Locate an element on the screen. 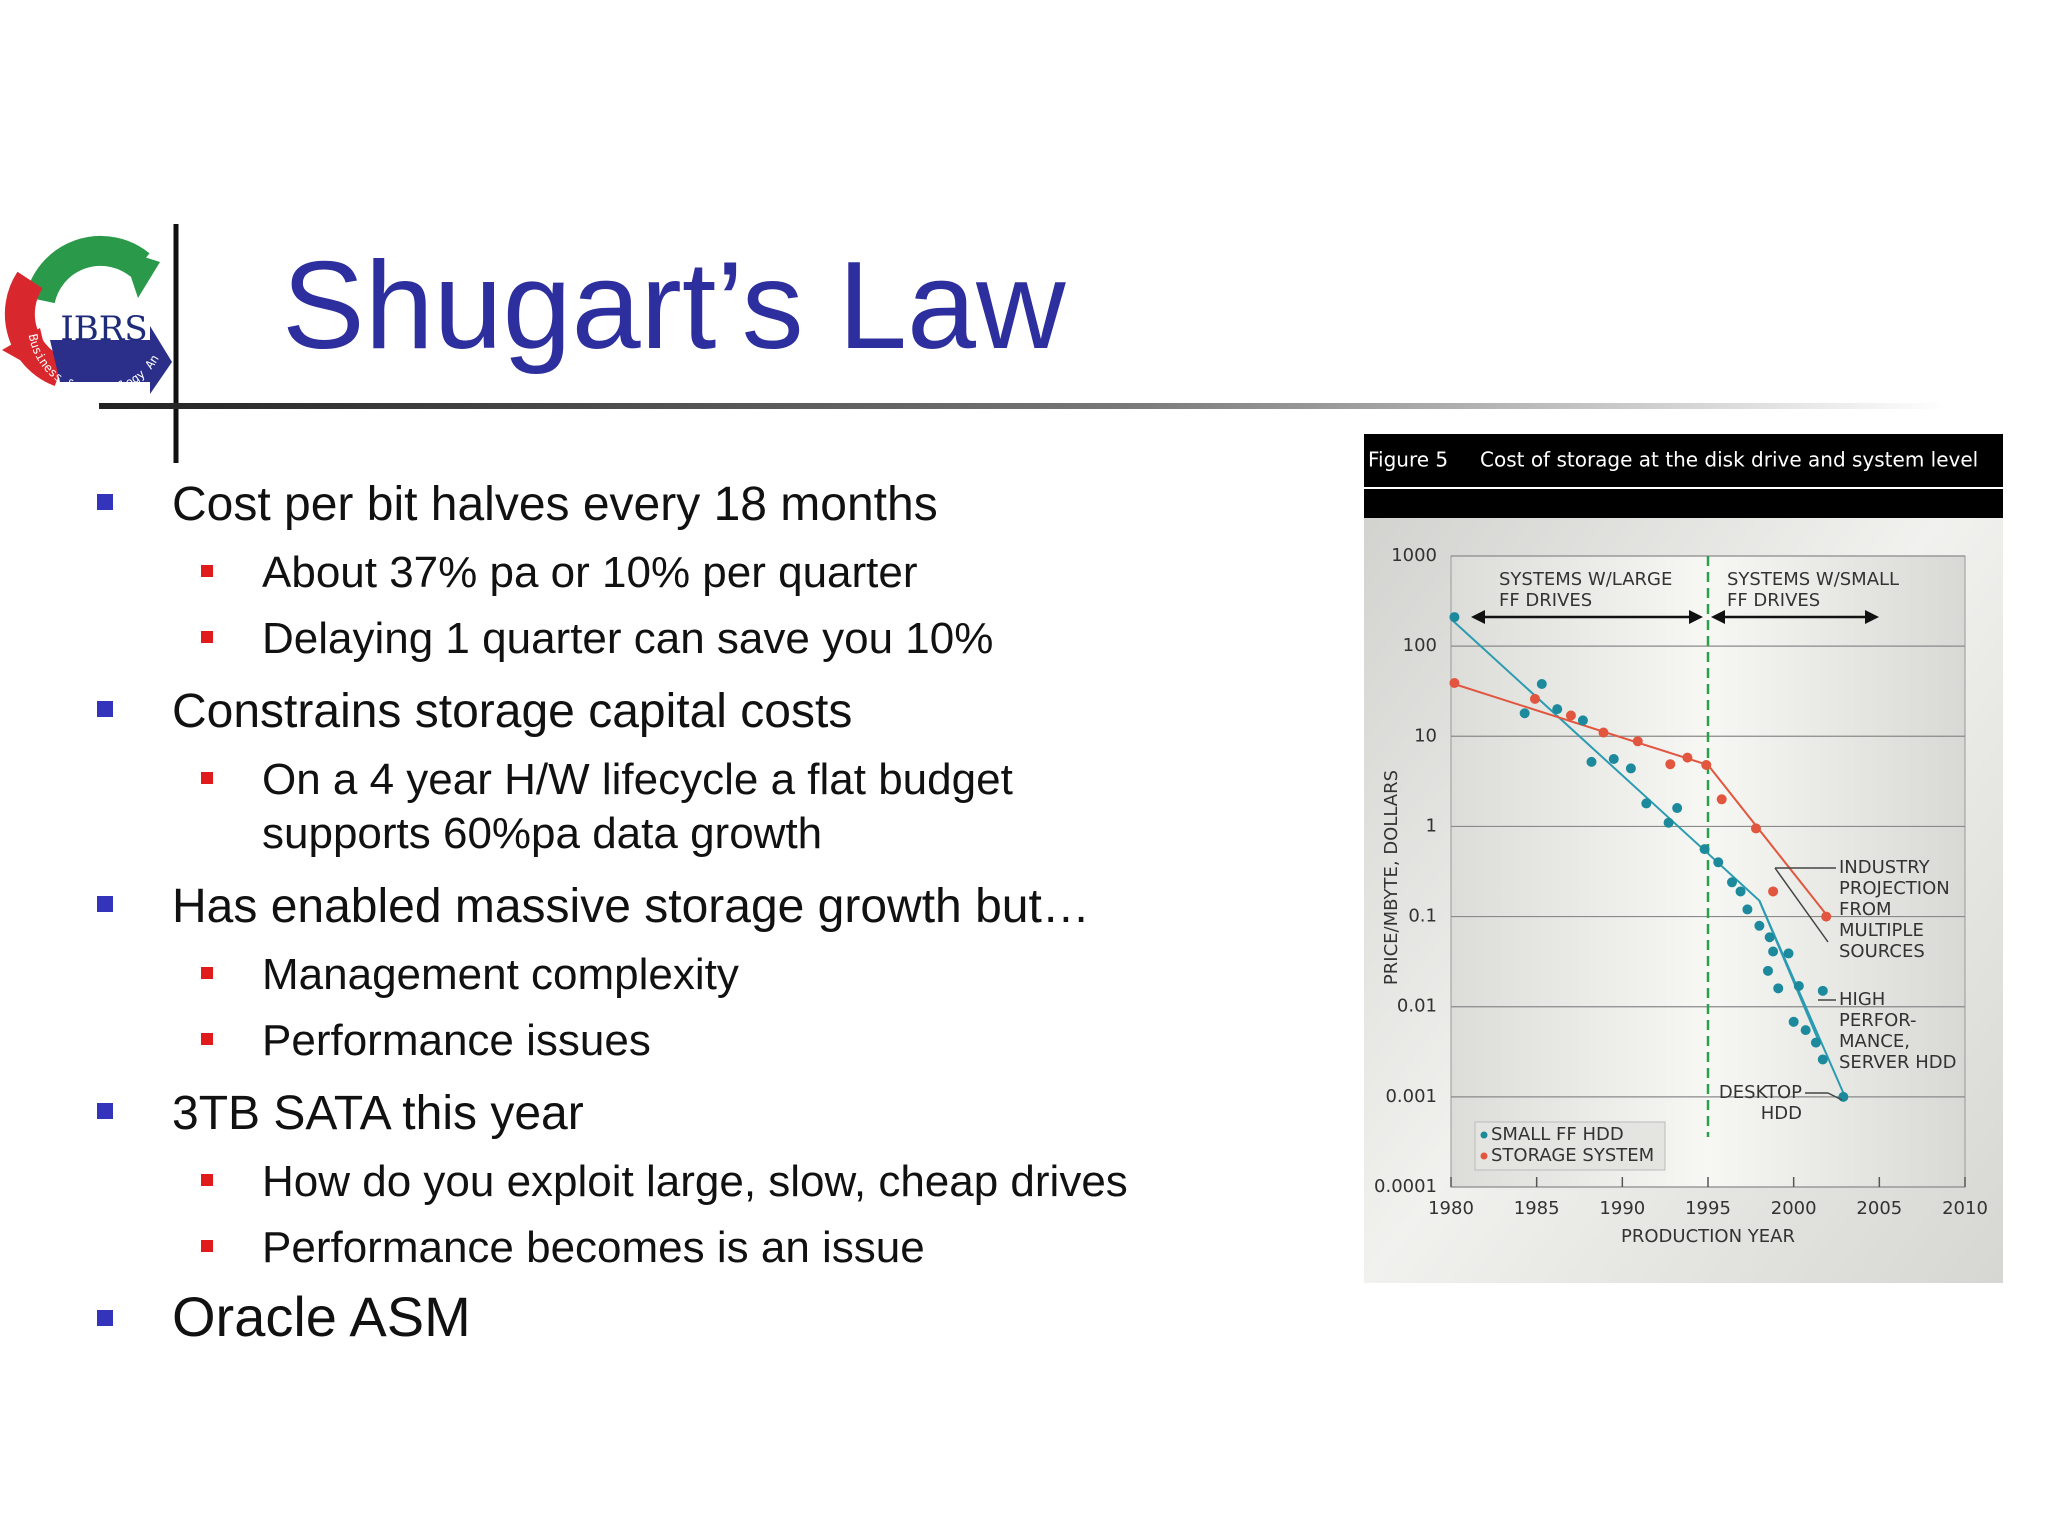 The image size is (2048, 1536). figure-header is located at coordinates (1683, 476).